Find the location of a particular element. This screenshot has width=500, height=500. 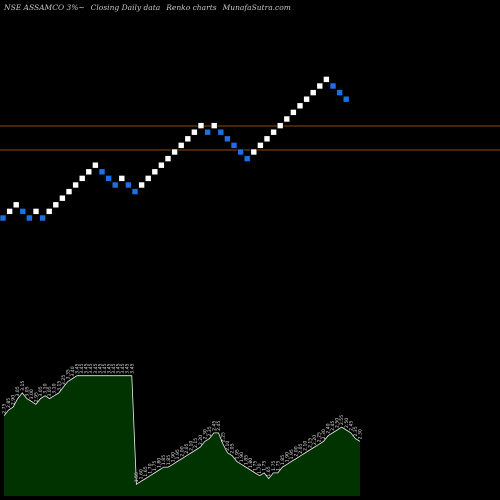

area-data-label: 2.30 is located at coordinates (205, 434).